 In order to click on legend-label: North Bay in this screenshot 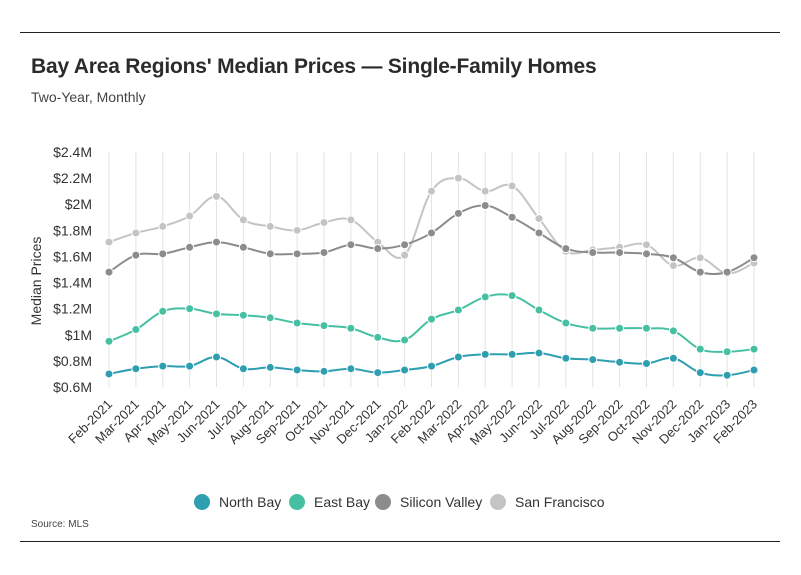, I will do `click(250, 502)`.